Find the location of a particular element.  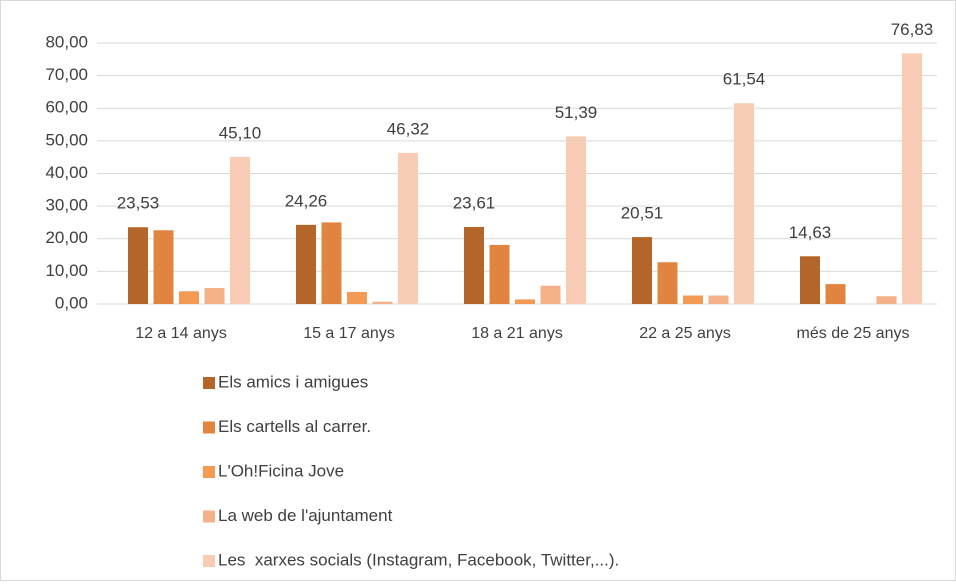

y-tick-label: 30,00 is located at coordinates (66, 205).